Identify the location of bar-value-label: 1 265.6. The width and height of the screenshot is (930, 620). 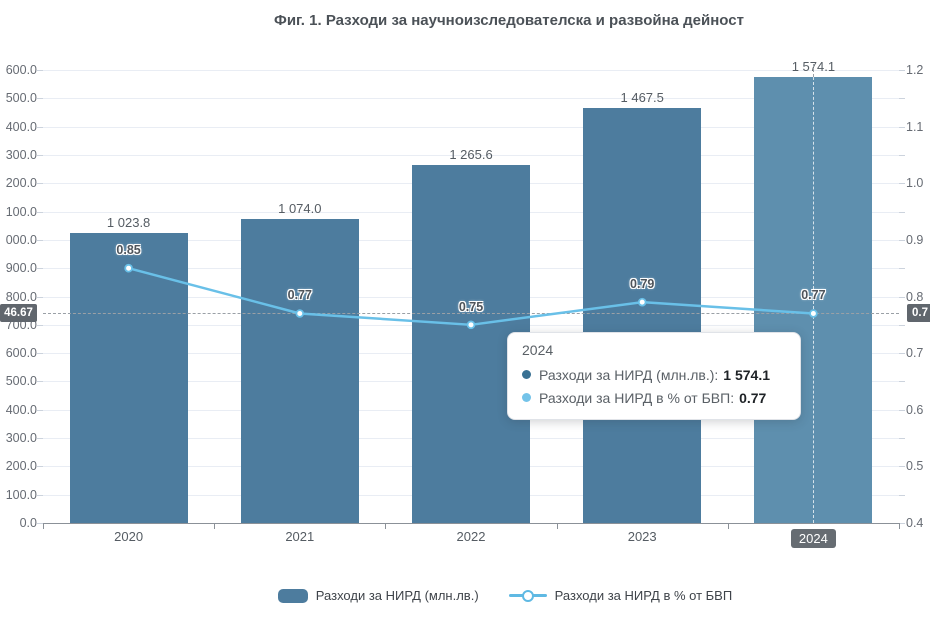
(471, 154).